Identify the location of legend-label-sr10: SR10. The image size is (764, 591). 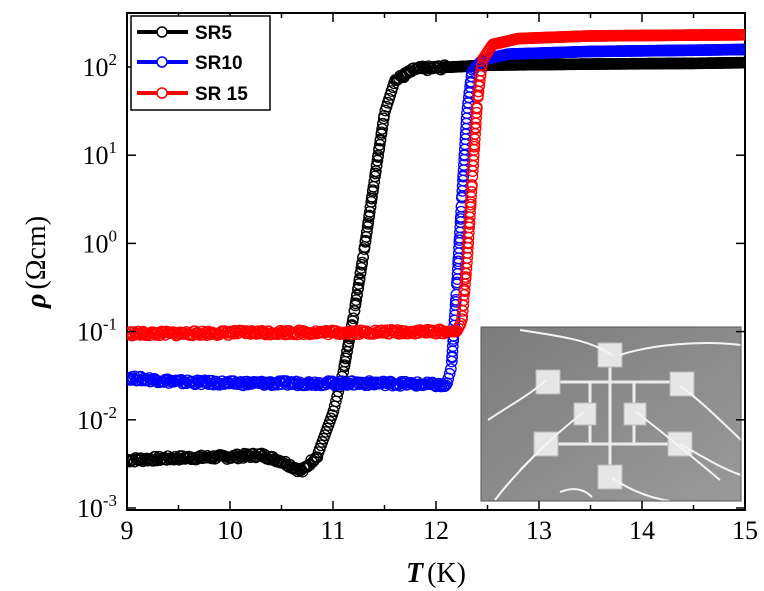
(219, 63).